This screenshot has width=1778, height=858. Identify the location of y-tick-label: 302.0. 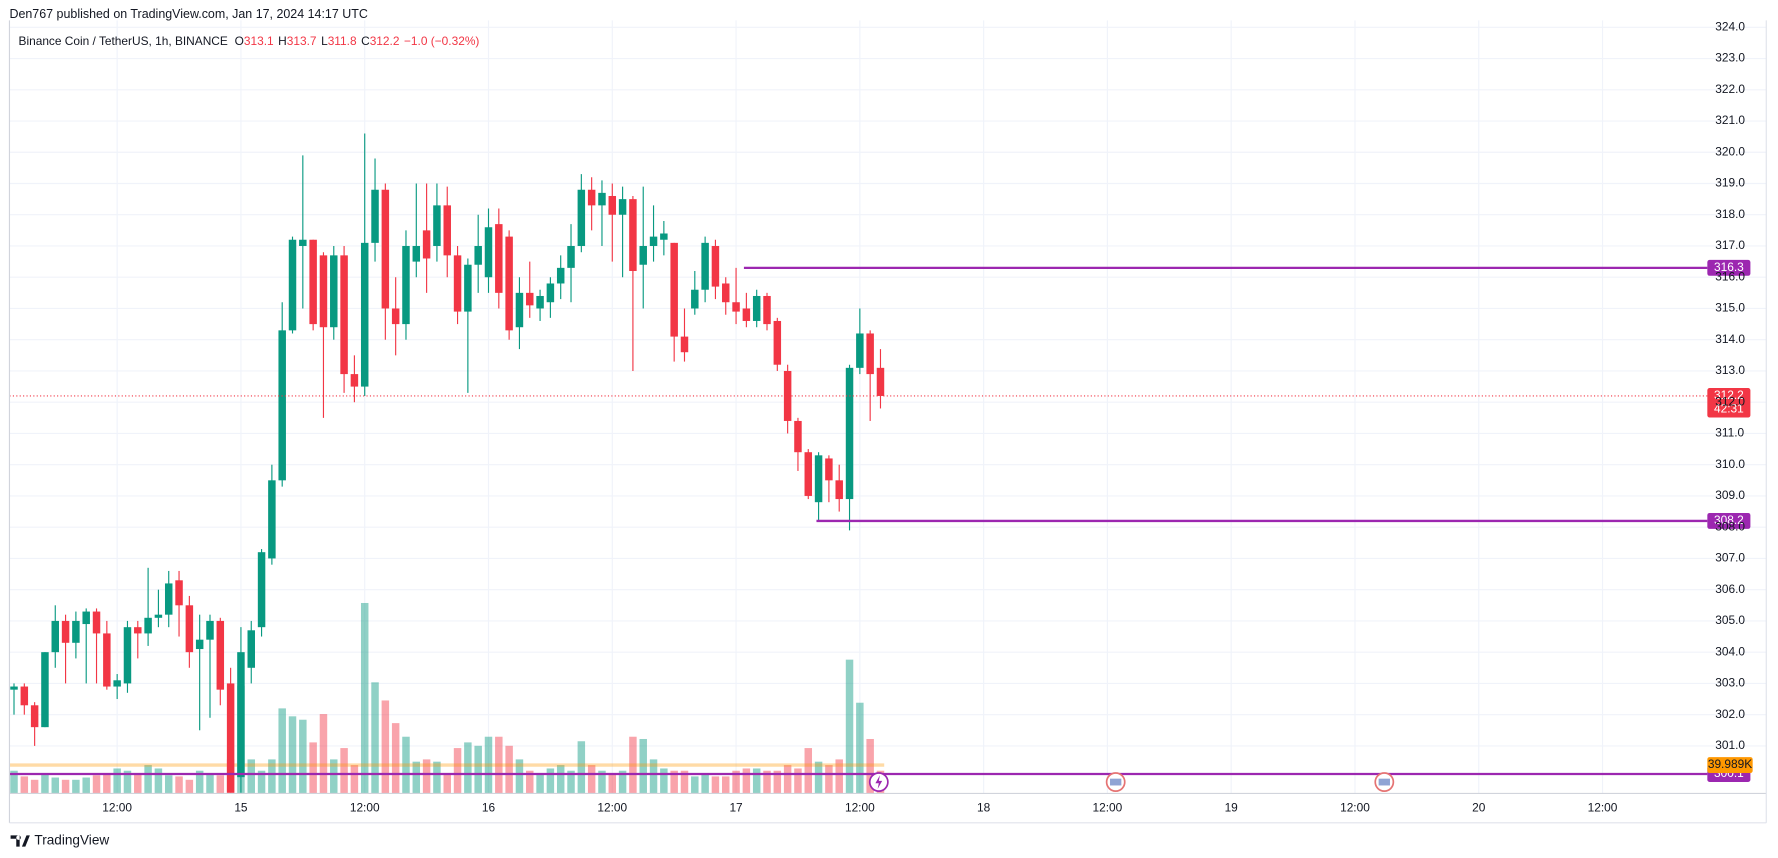
(1730, 714).